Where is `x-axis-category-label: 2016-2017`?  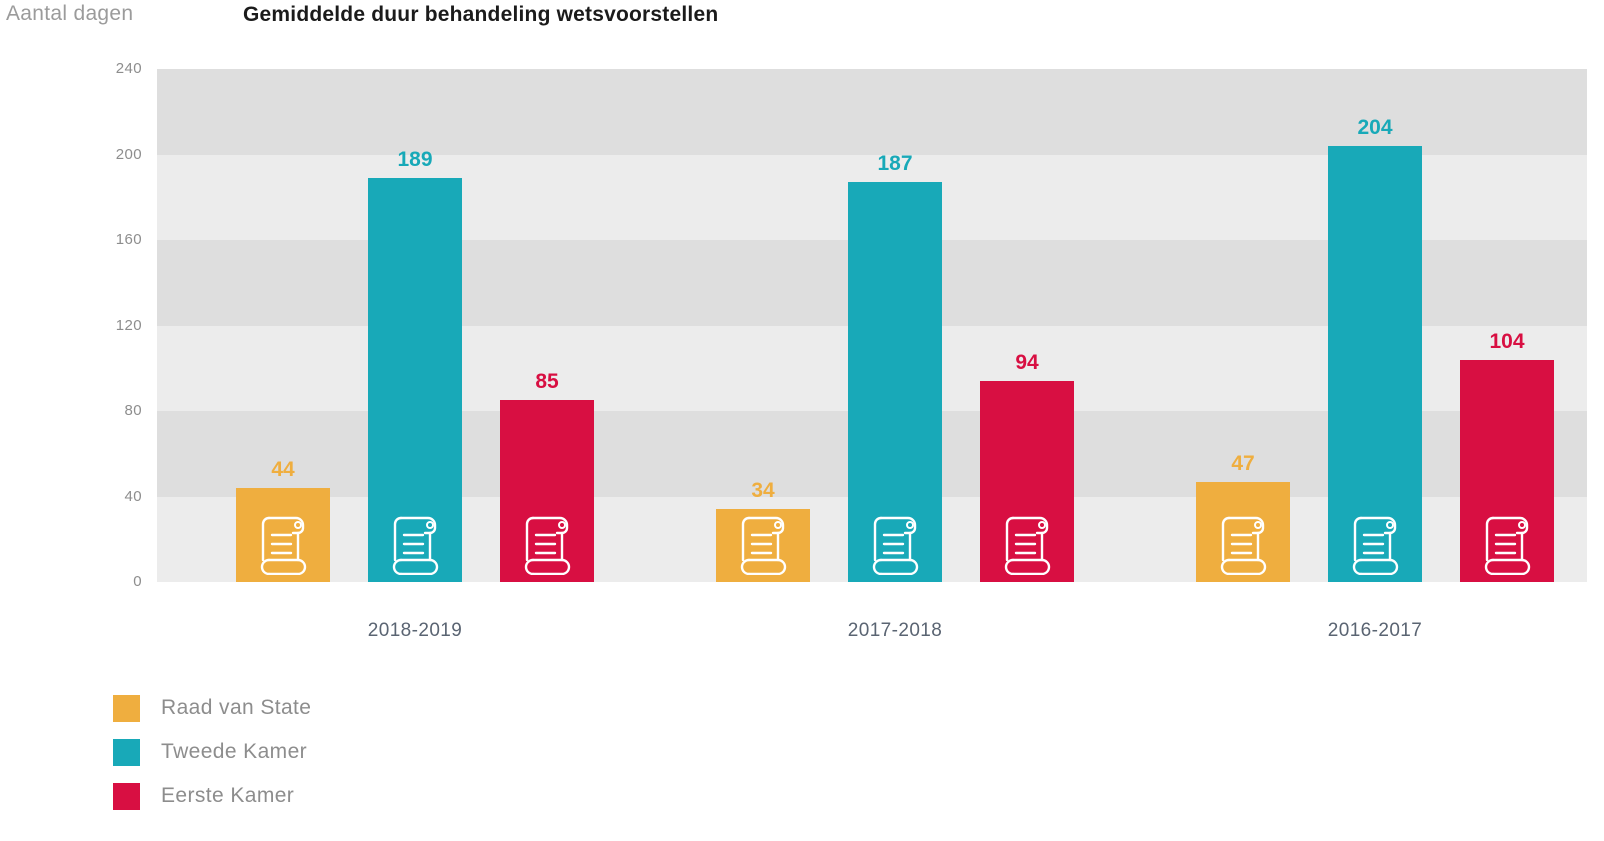 x-axis-category-label: 2016-2017 is located at coordinates (1375, 630).